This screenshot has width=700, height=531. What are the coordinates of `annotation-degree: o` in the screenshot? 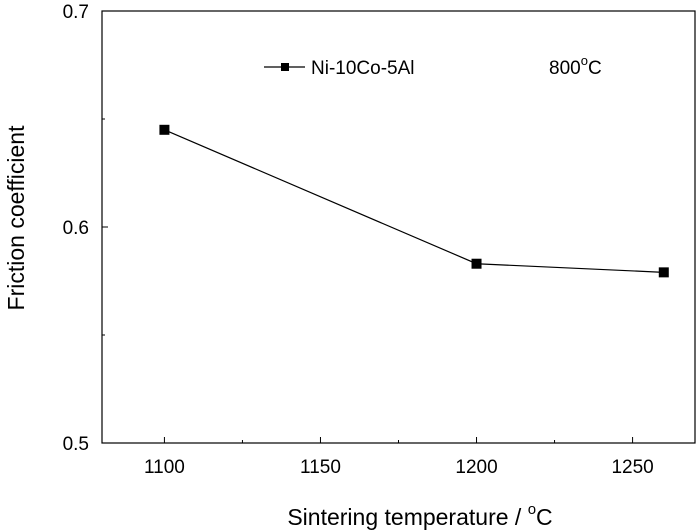 It's located at (584, 60).